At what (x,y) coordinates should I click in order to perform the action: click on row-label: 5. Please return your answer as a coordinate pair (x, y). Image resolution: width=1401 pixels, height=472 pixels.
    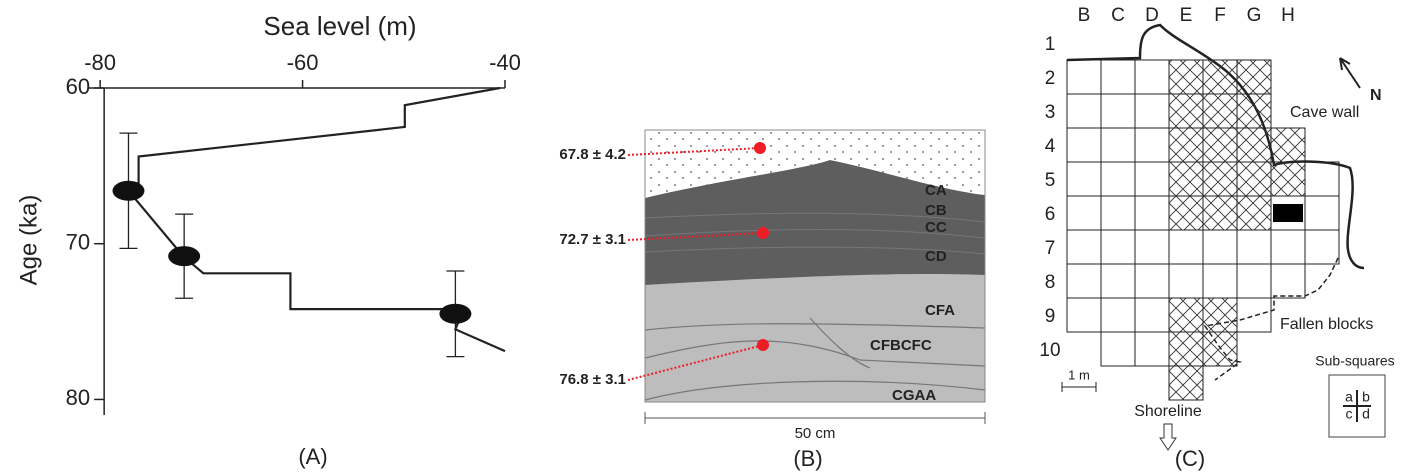
    Looking at the image, I should click on (1050, 180).